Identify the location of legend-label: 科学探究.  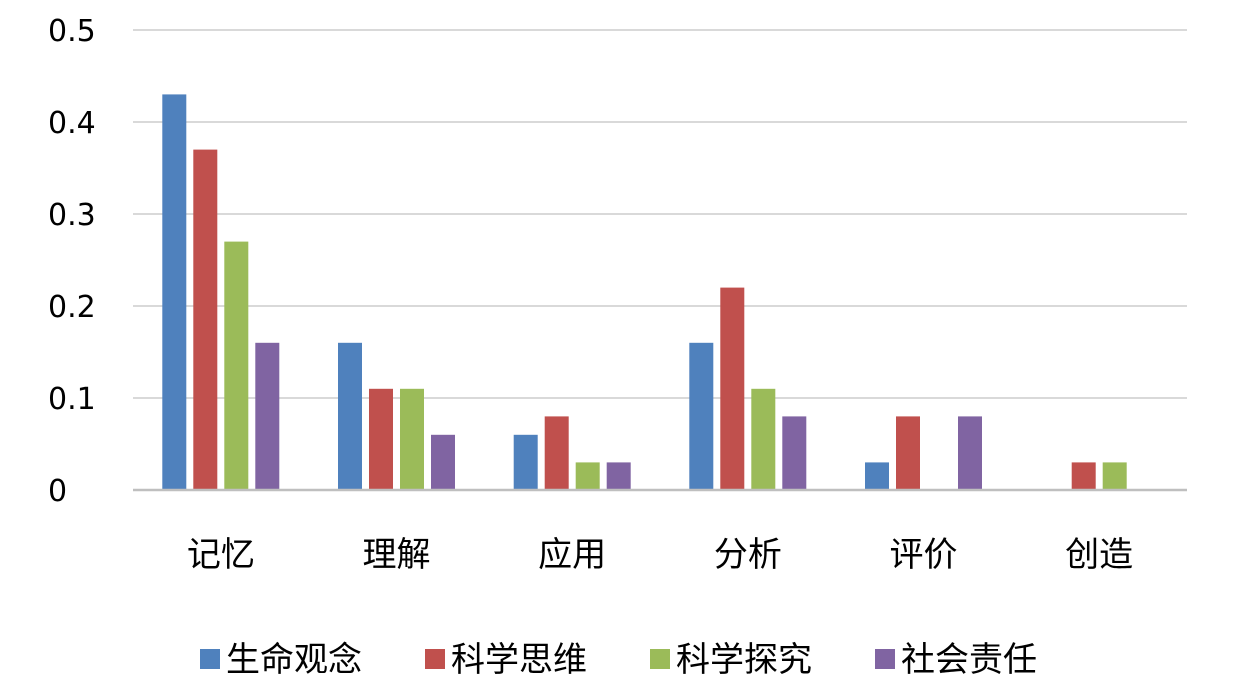
(744, 660).